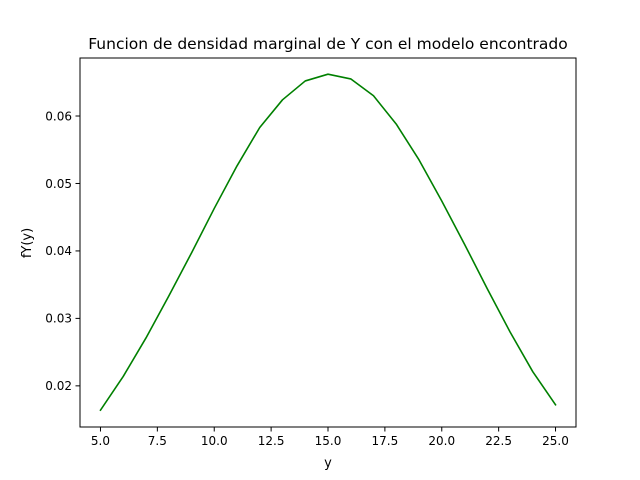 This screenshot has width=640, height=480. What do you see at coordinates (271, 441) in the screenshot?
I see `x-tick-label: 12.5` at bounding box center [271, 441].